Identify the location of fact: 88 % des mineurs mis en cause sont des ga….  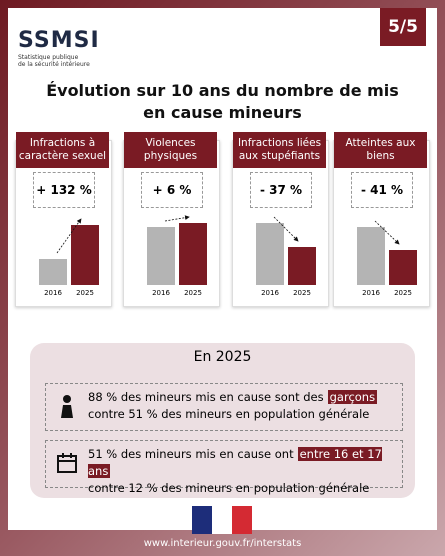
(224, 407).